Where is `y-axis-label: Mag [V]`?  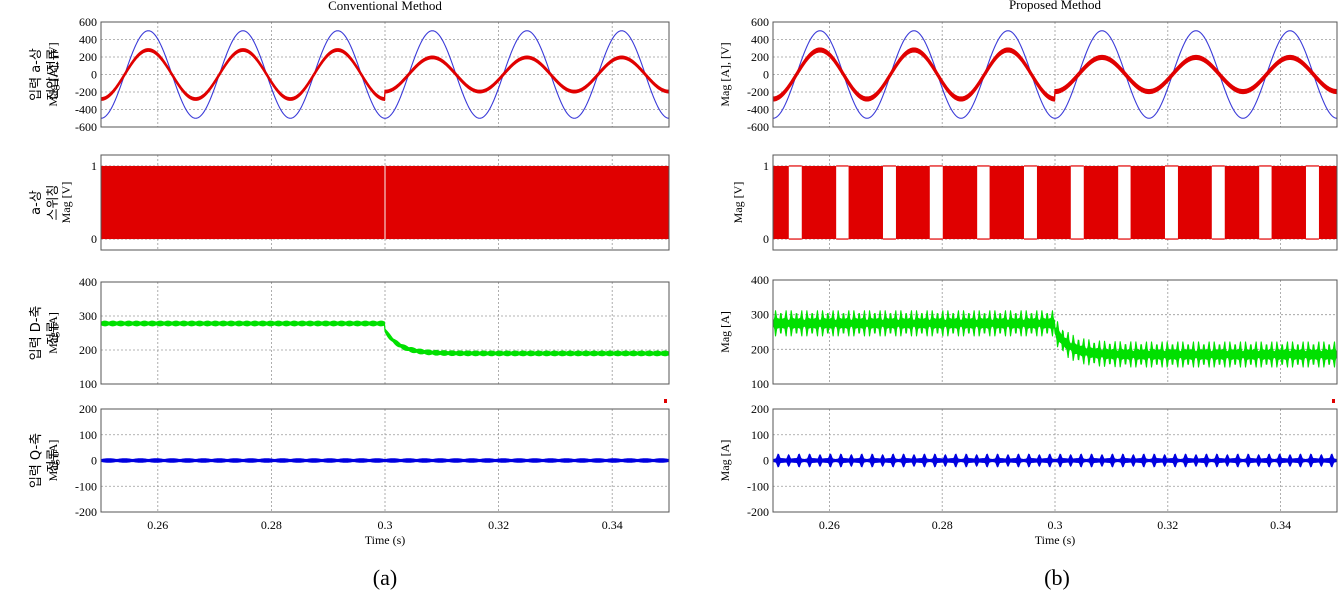 y-axis-label: Mag [V] is located at coordinates (738, 203).